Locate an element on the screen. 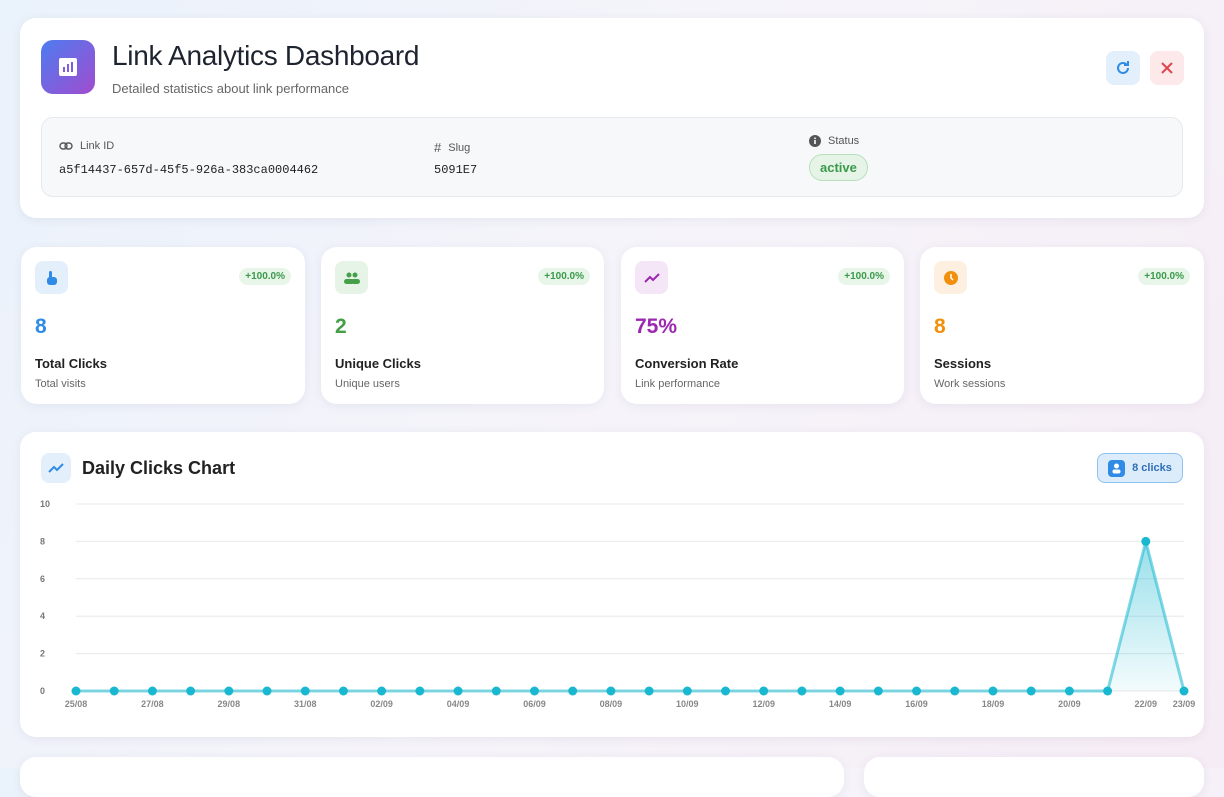 The height and width of the screenshot is (797, 1224). x-tick-label: 29/08 is located at coordinates (229, 704).